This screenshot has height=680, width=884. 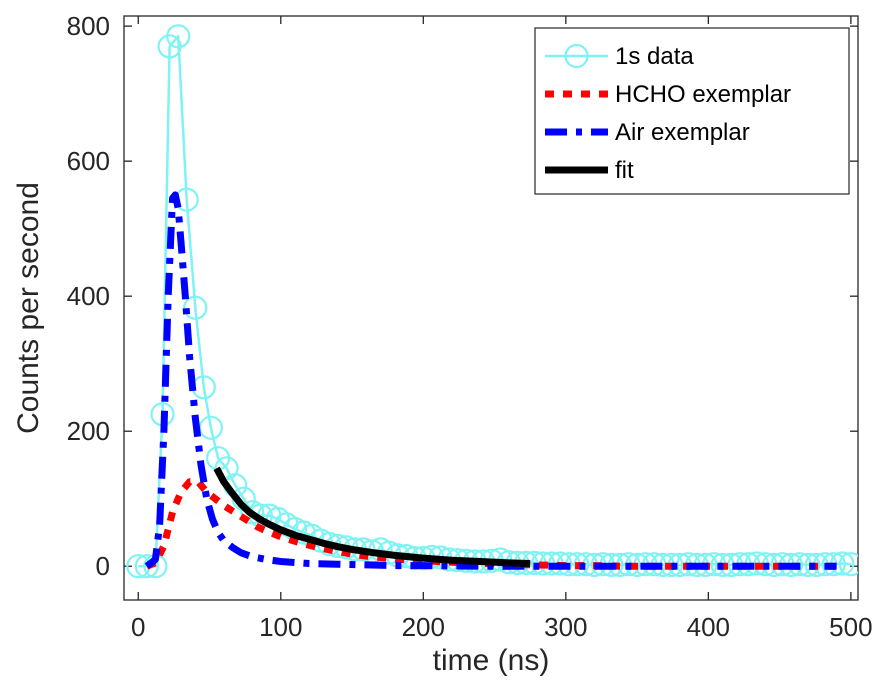 What do you see at coordinates (138, 627) in the screenshot?
I see `x-tick-label: 0` at bounding box center [138, 627].